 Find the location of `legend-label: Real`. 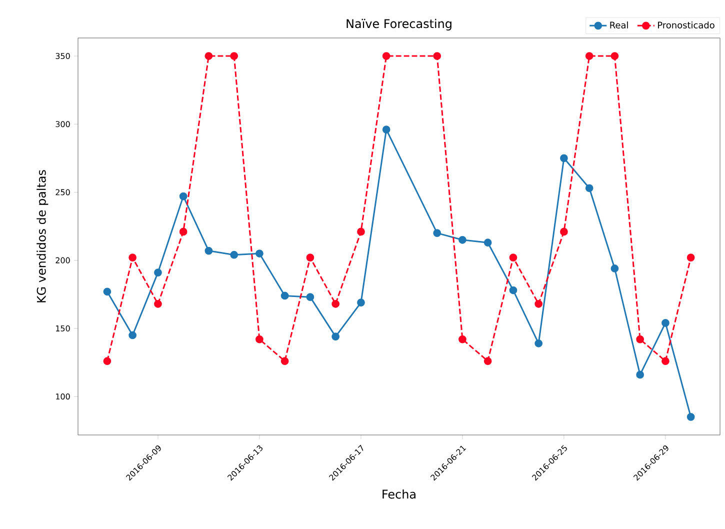

legend-label: Real is located at coordinates (619, 25).